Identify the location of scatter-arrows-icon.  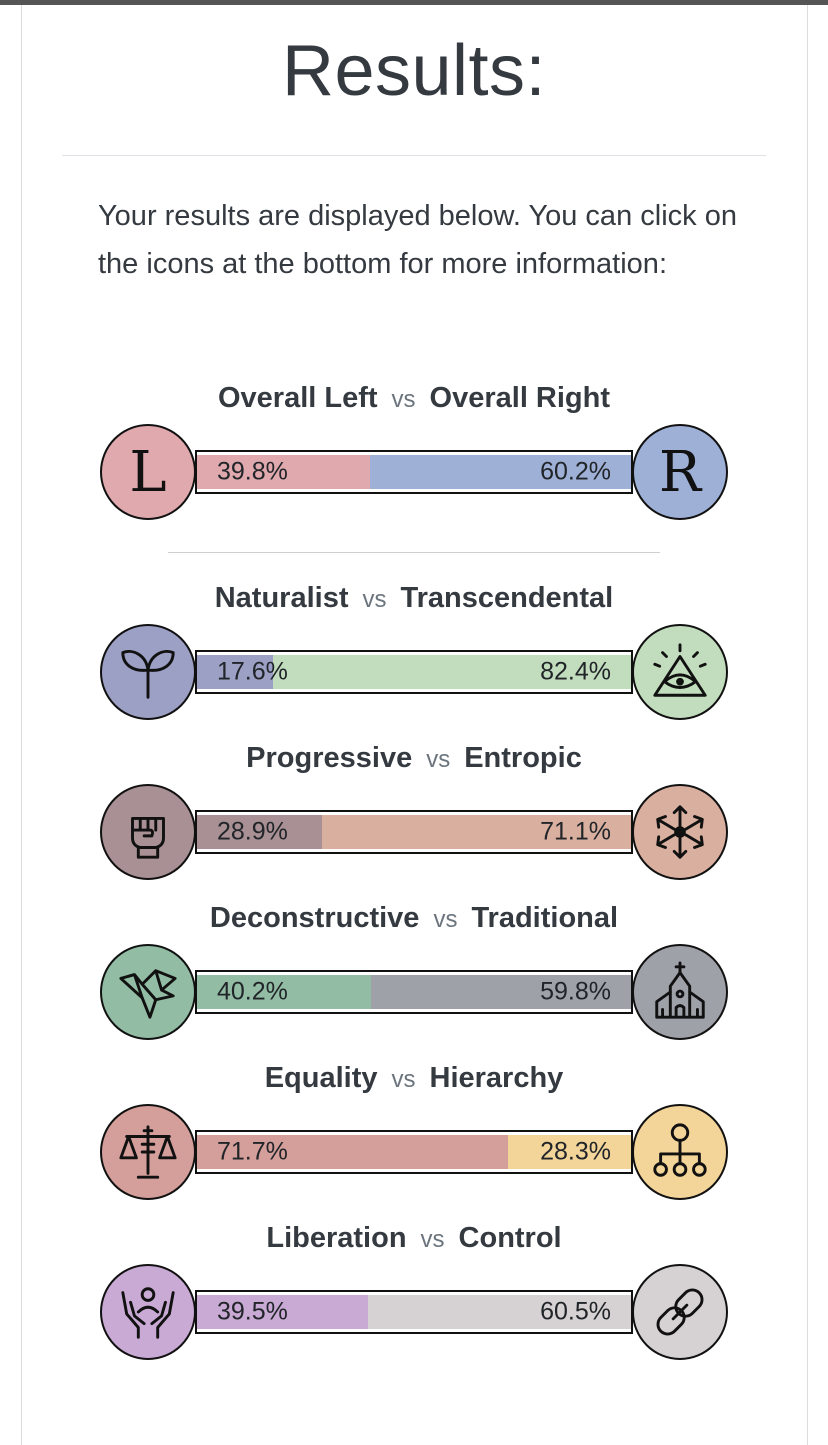
(680, 832).